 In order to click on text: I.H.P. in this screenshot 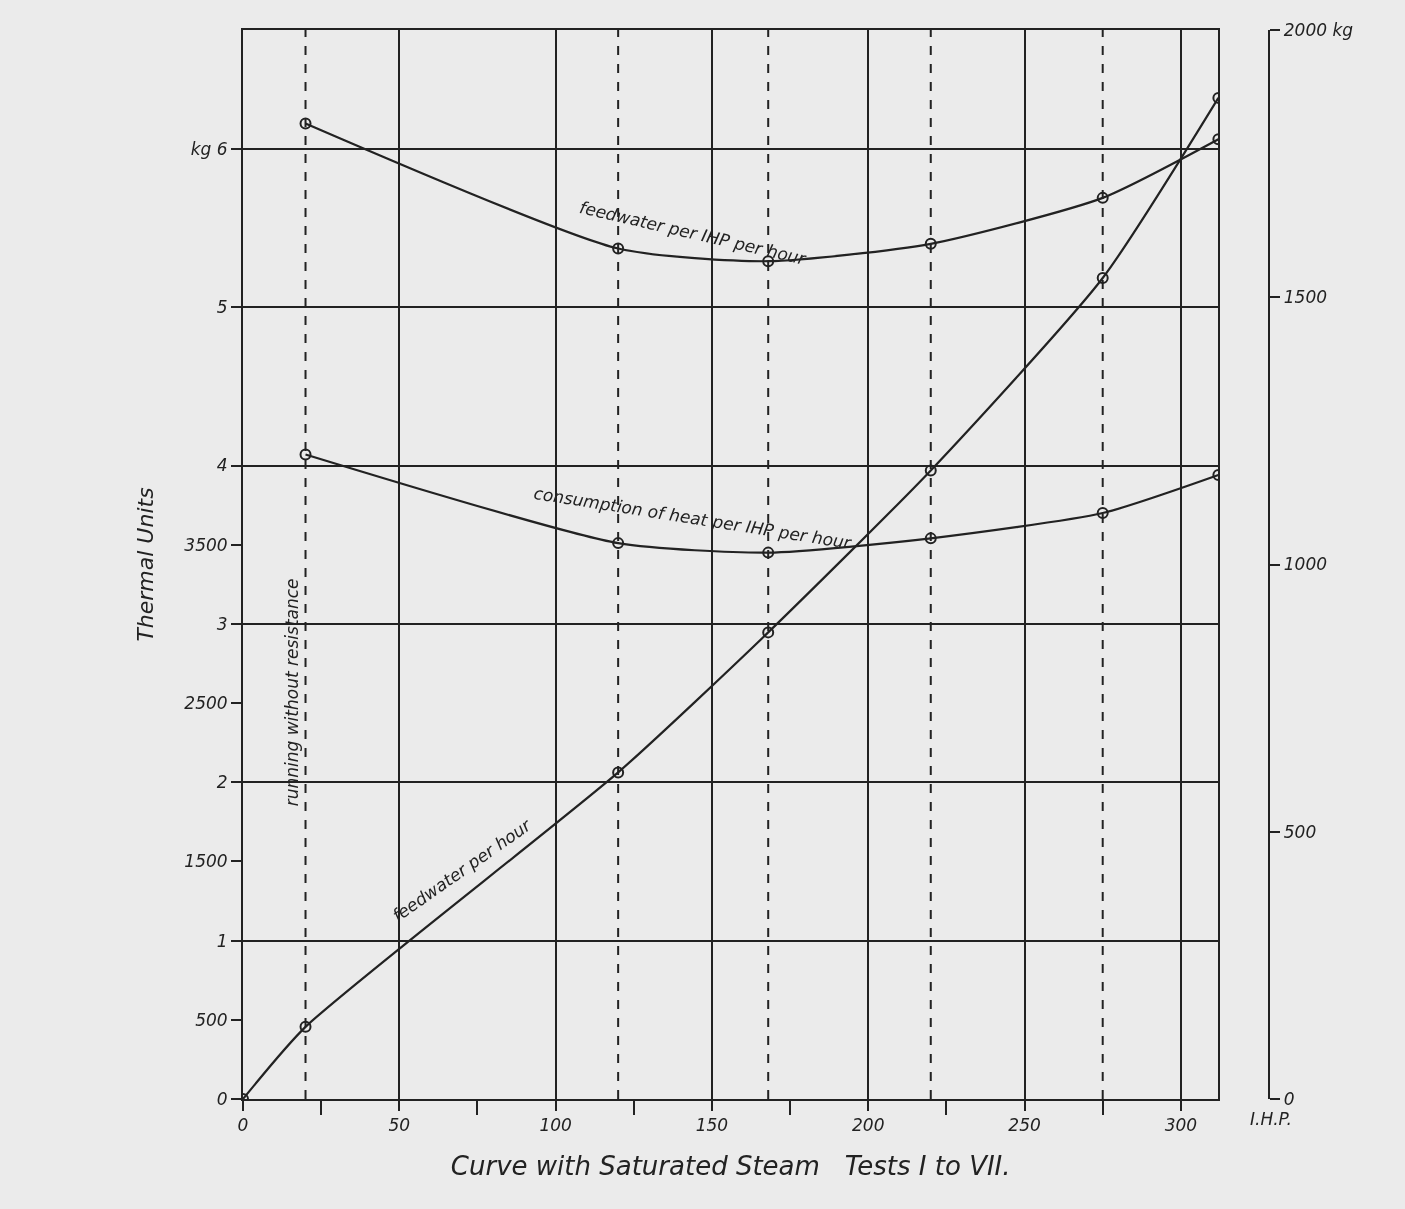, I will do `click(1271, 1119)`.